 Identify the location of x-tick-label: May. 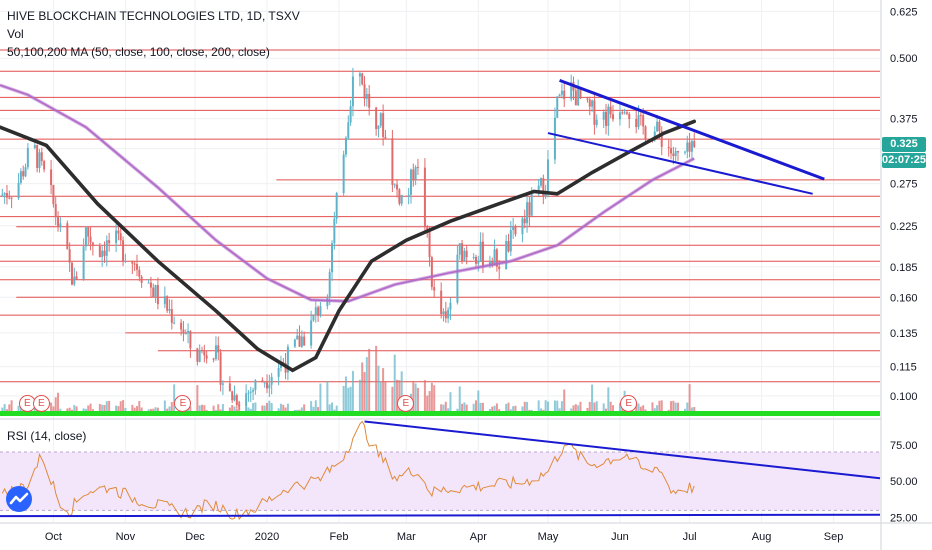
(548, 537).